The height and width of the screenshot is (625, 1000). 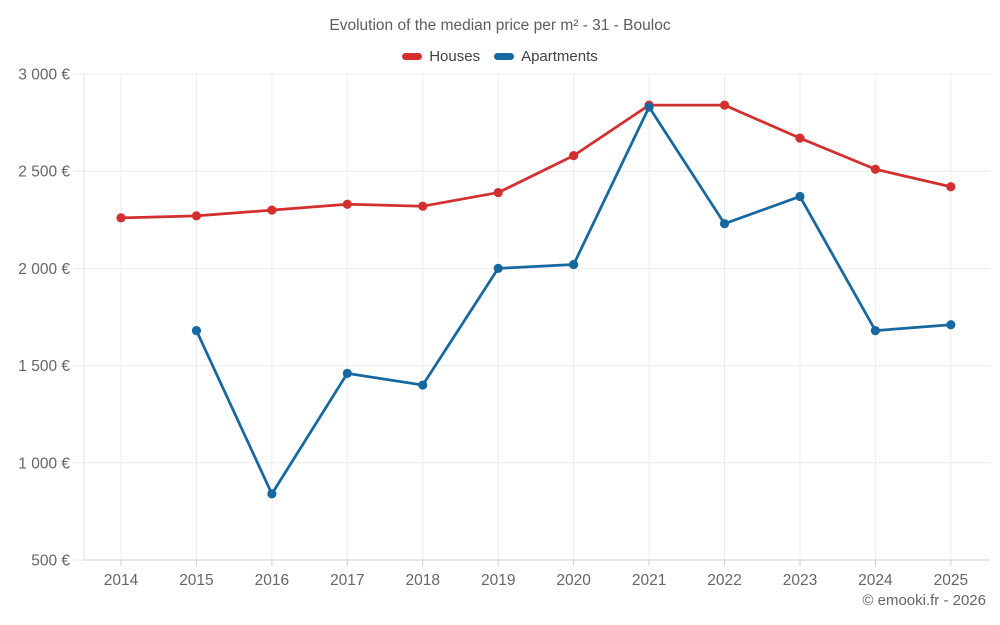 What do you see at coordinates (423, 580) in the screenshot?
I see `x-tick-label: 2018` at bounding box center [423, 580].